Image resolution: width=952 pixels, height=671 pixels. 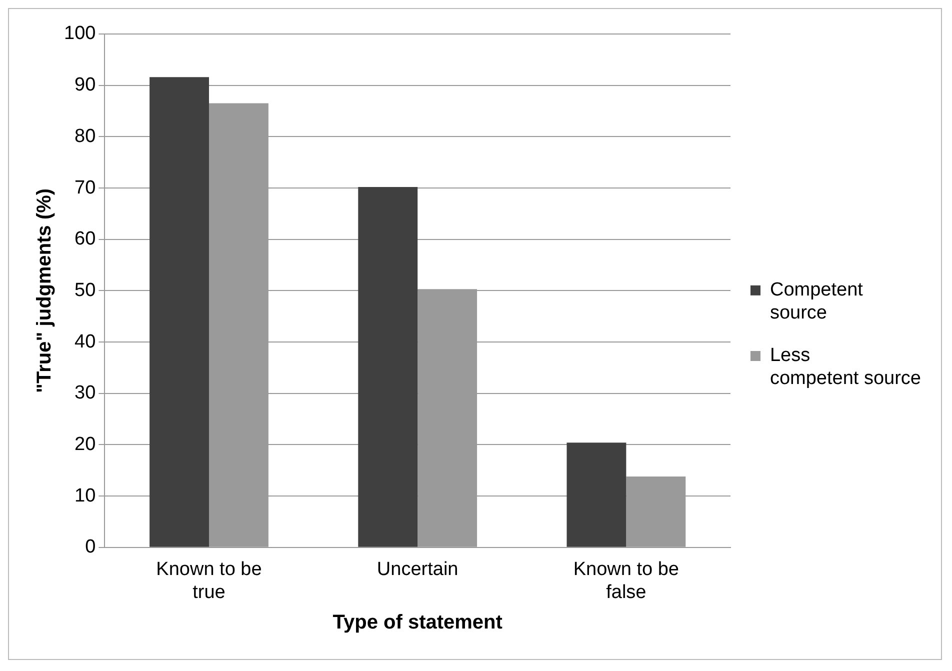 I want to click on y-tick-label: 0, so click(x=90, y=547).